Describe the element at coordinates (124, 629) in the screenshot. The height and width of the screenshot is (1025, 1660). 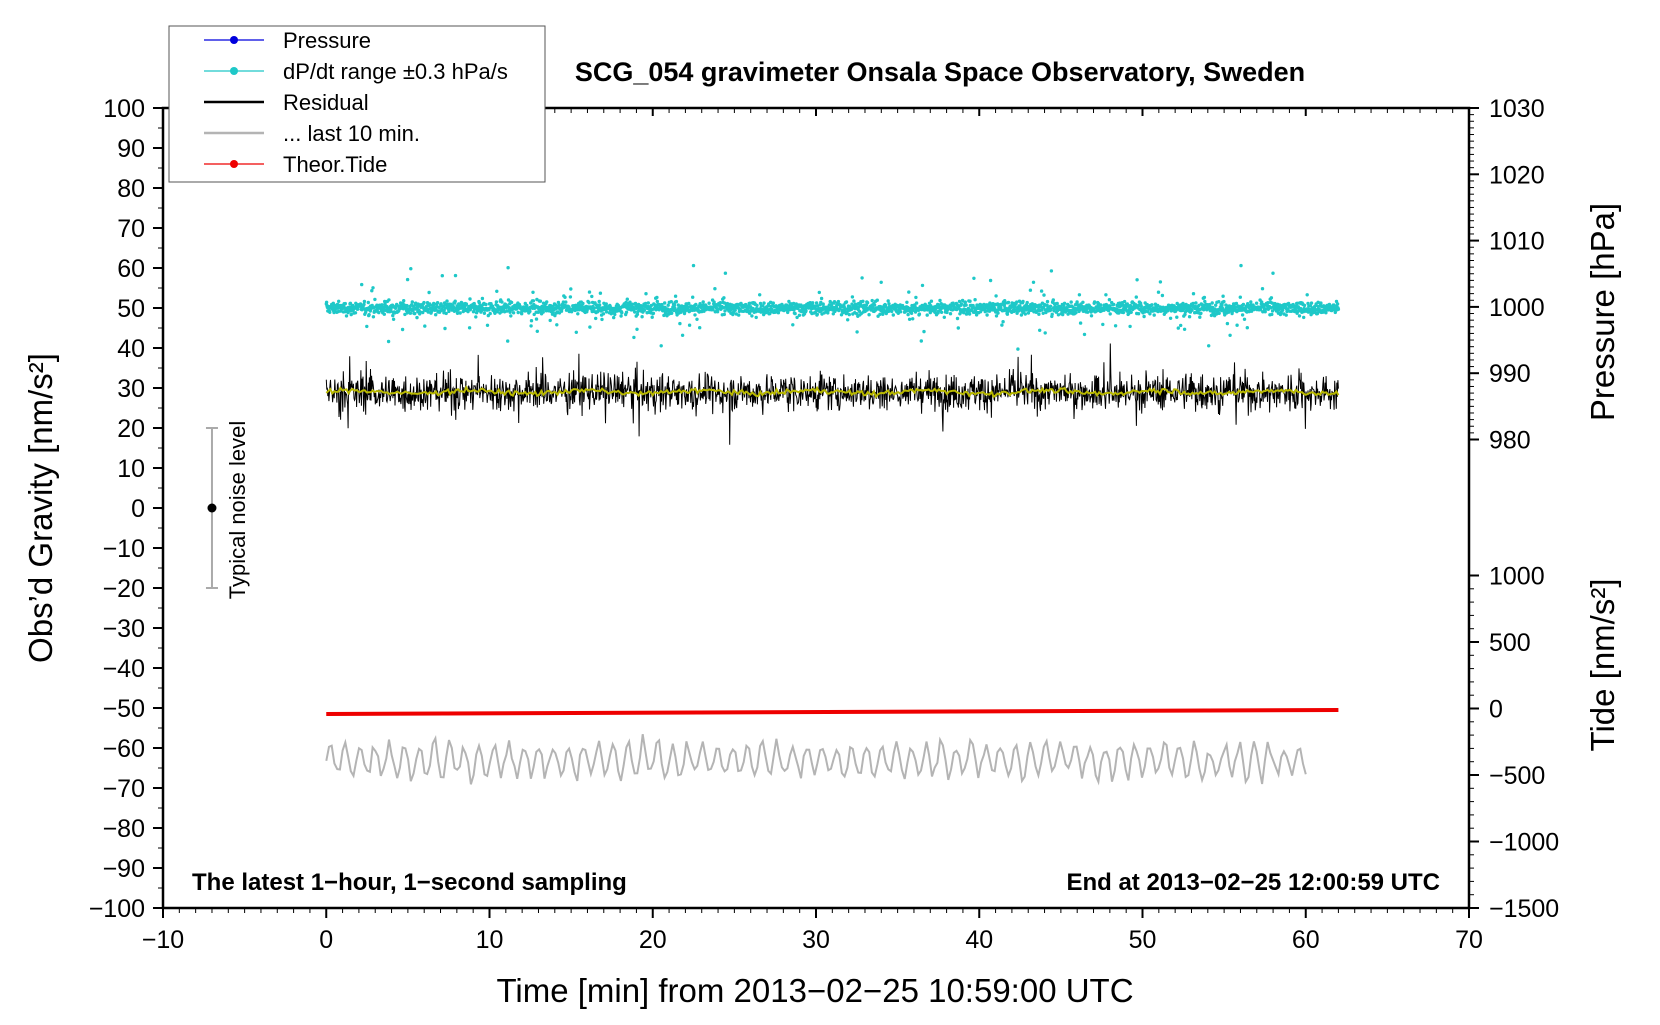
I see `y-tick-label: −30` at that location.